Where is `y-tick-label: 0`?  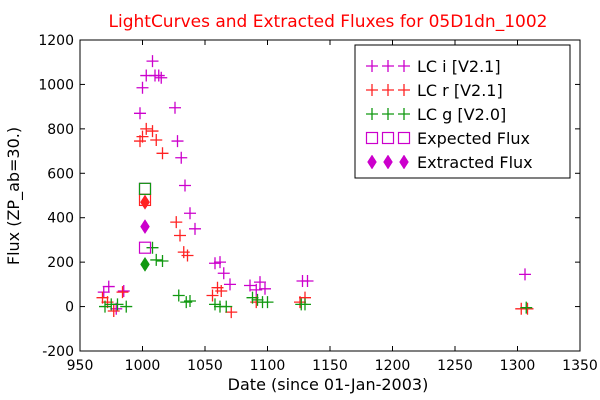
y-tick-label: 0 is located at coordinates (69, 308).